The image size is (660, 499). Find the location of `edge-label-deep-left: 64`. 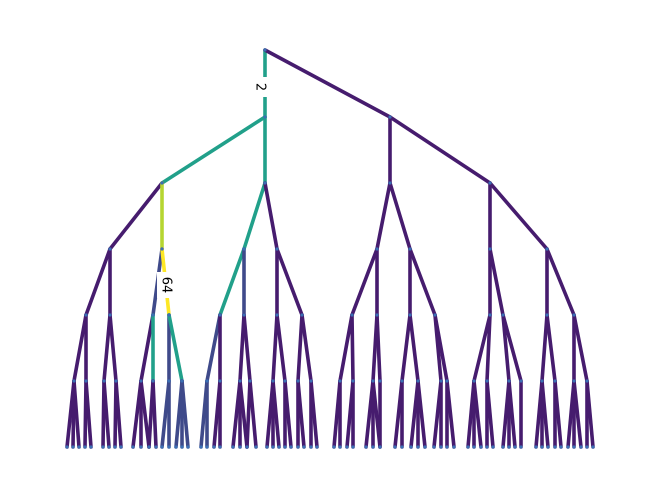

edge-label-deep-left: 64 is located at coordinates (166, 285).